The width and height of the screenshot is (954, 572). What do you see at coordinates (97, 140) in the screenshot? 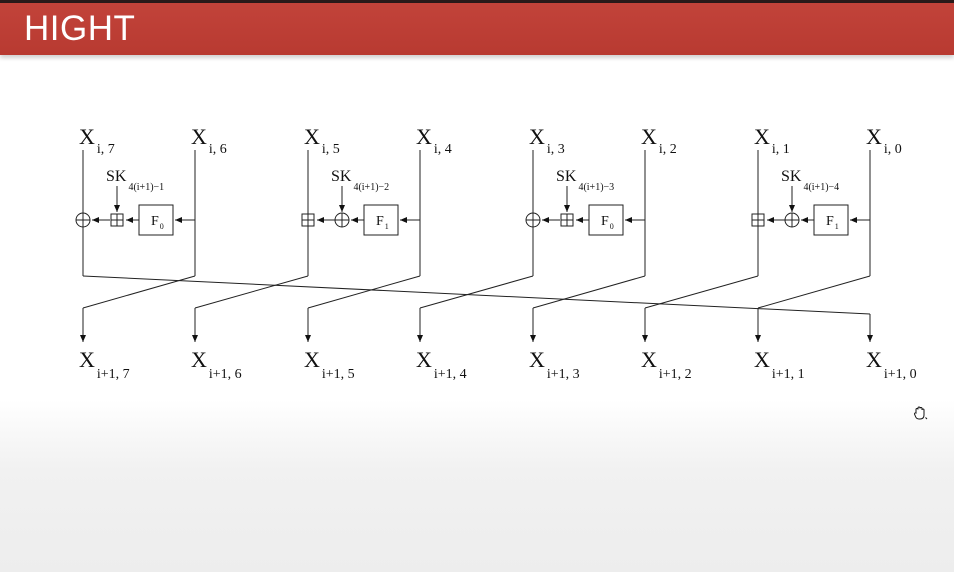
I see `input-label-hi: Xi, 7` at bounding box center [97, 140].